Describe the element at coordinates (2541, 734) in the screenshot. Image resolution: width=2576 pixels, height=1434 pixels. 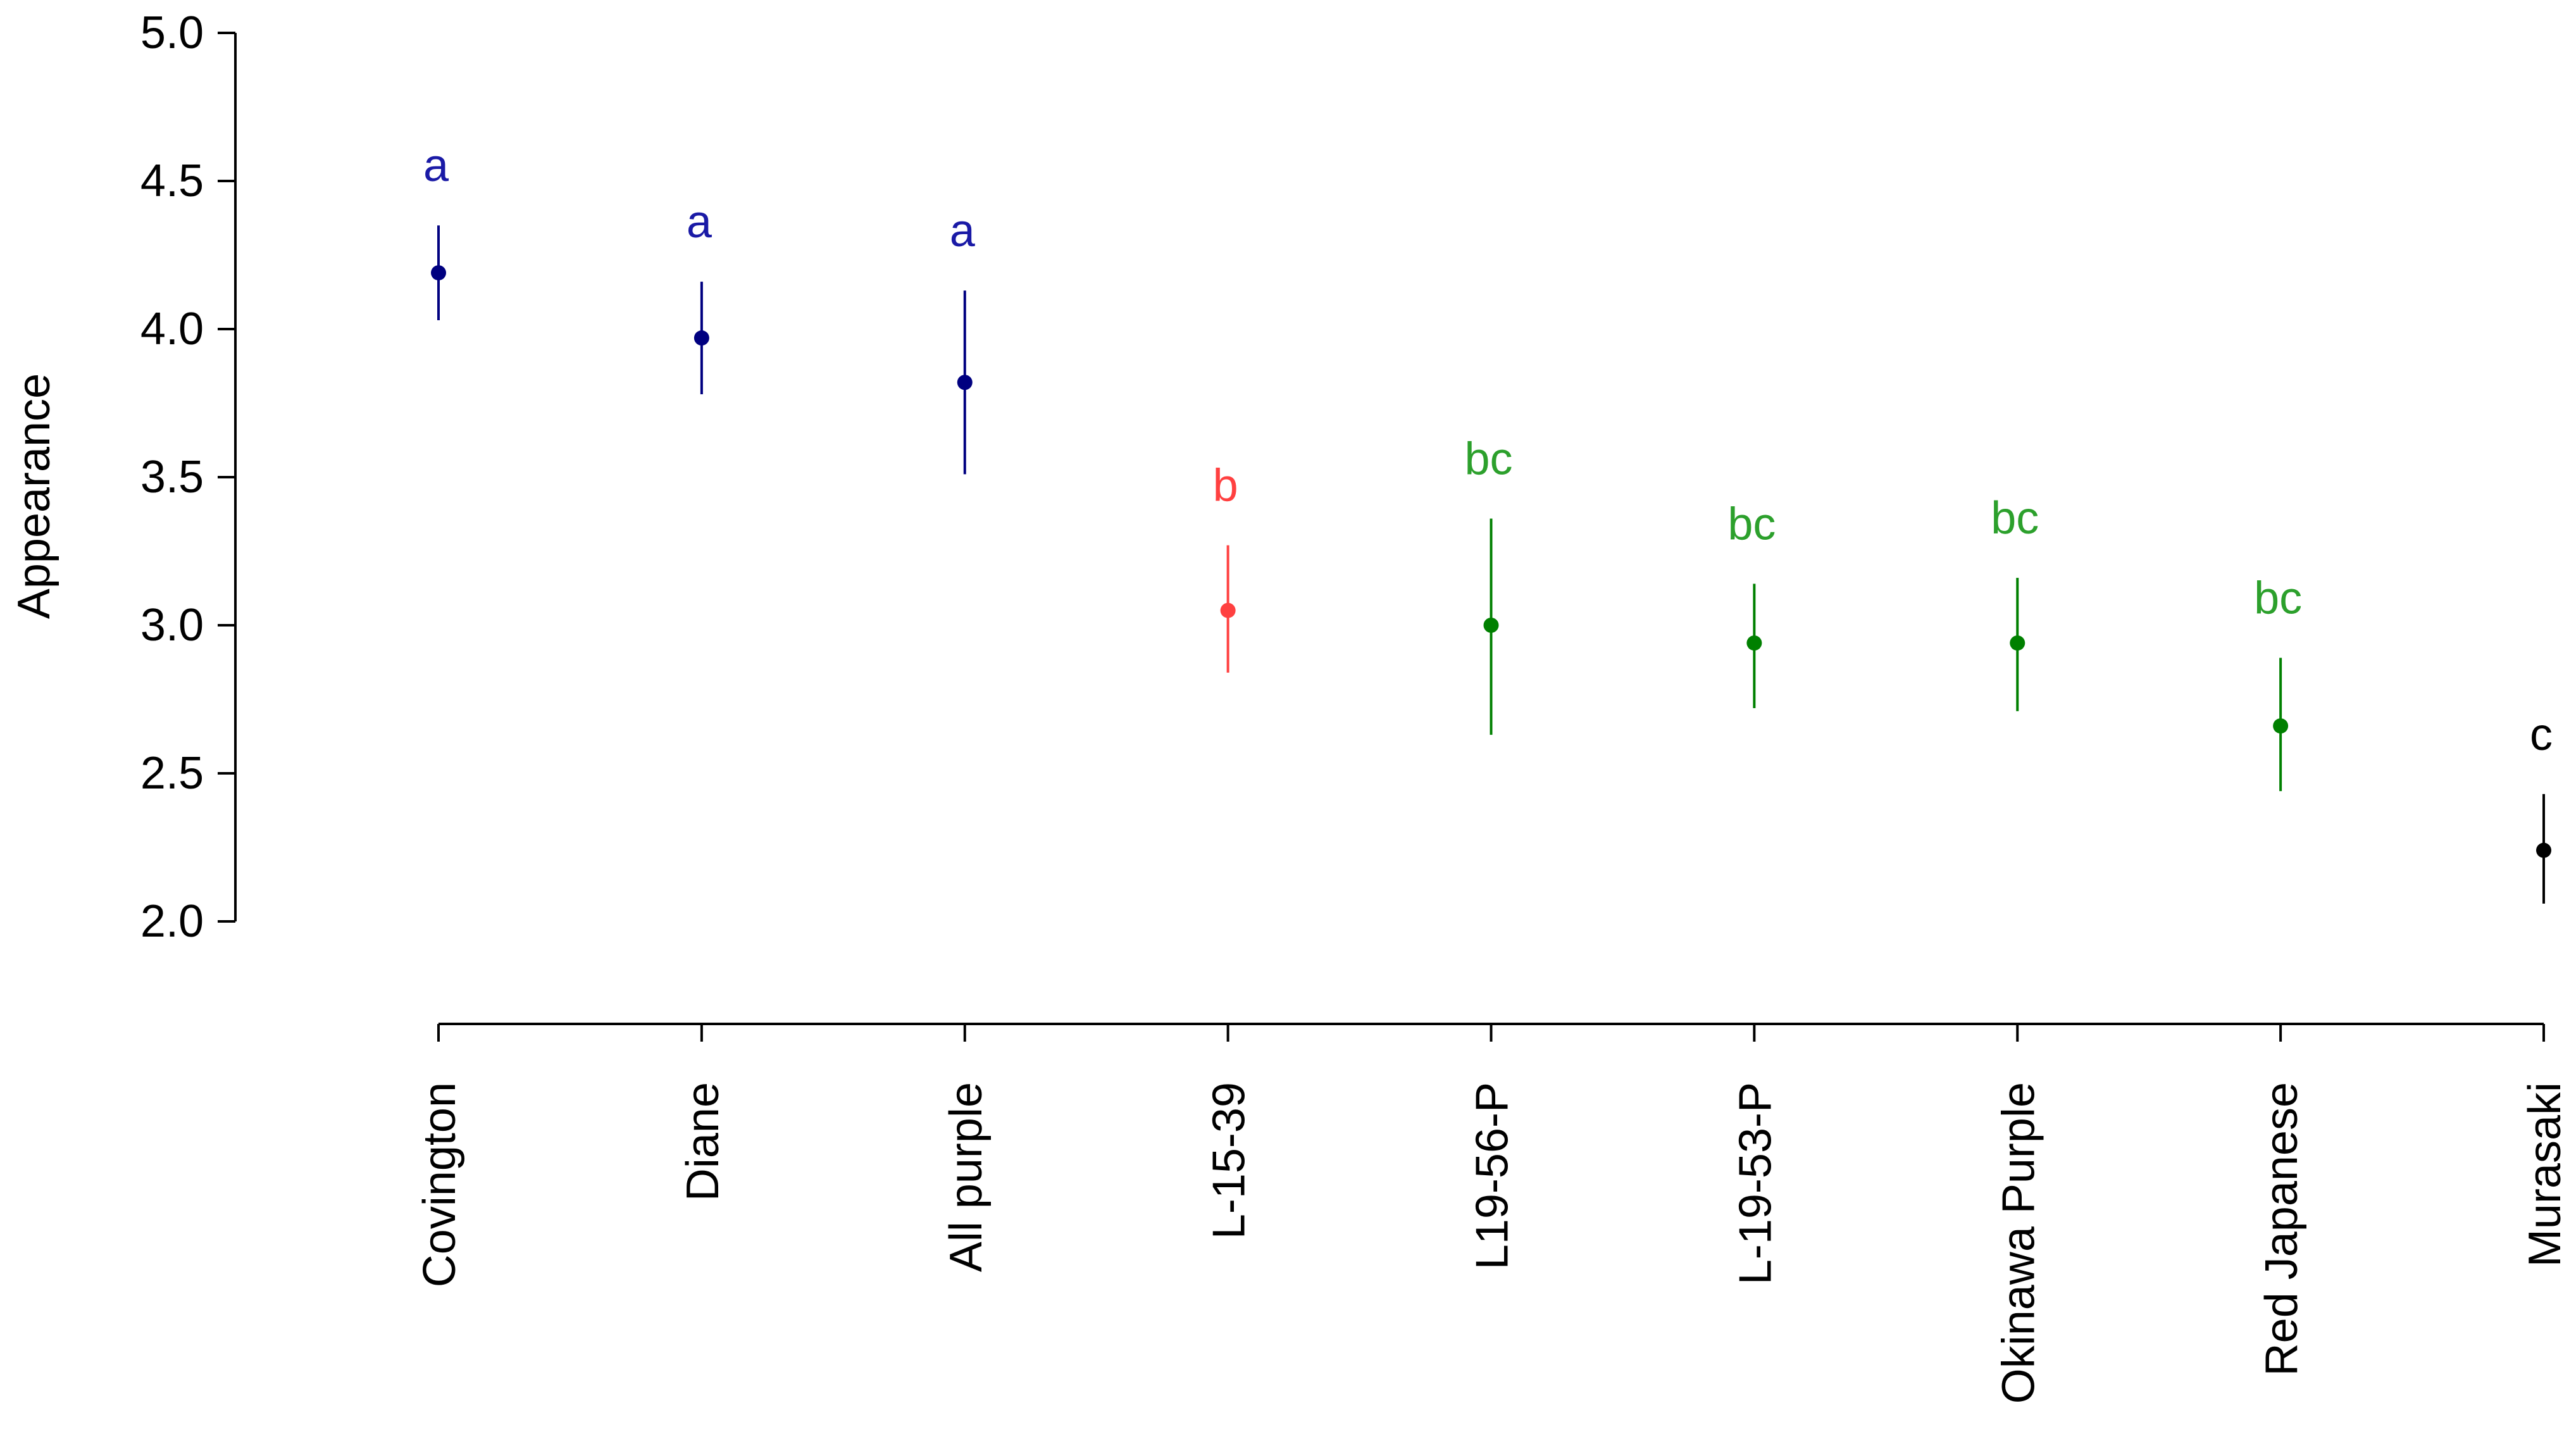
I see `group-letter-label: c` at that location.